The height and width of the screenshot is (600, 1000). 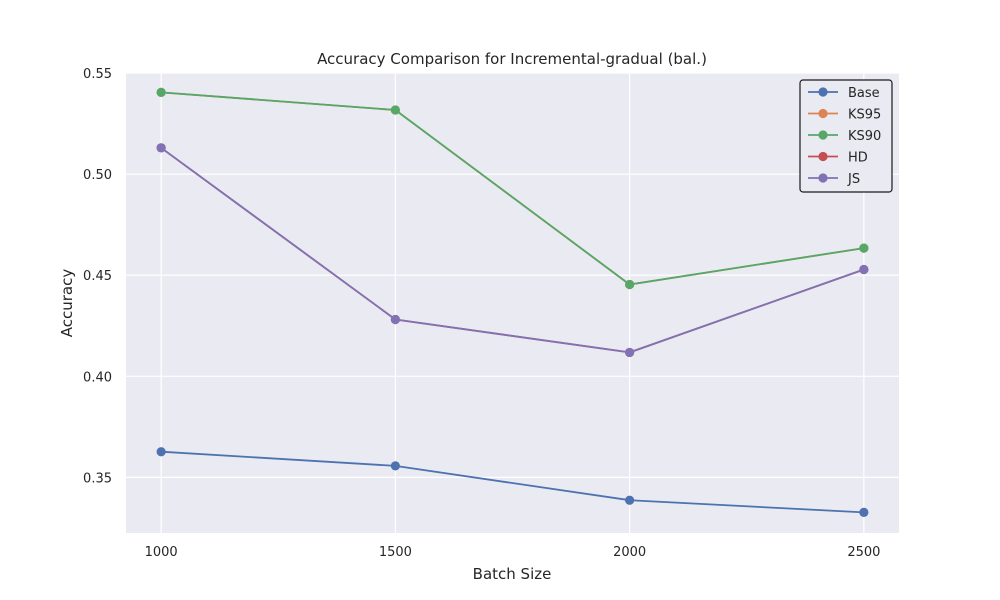 What do you see at coordinates (395, 552) in the screenshot?
I see `x-tick-label: 1500` at bounding box center [395, 552].